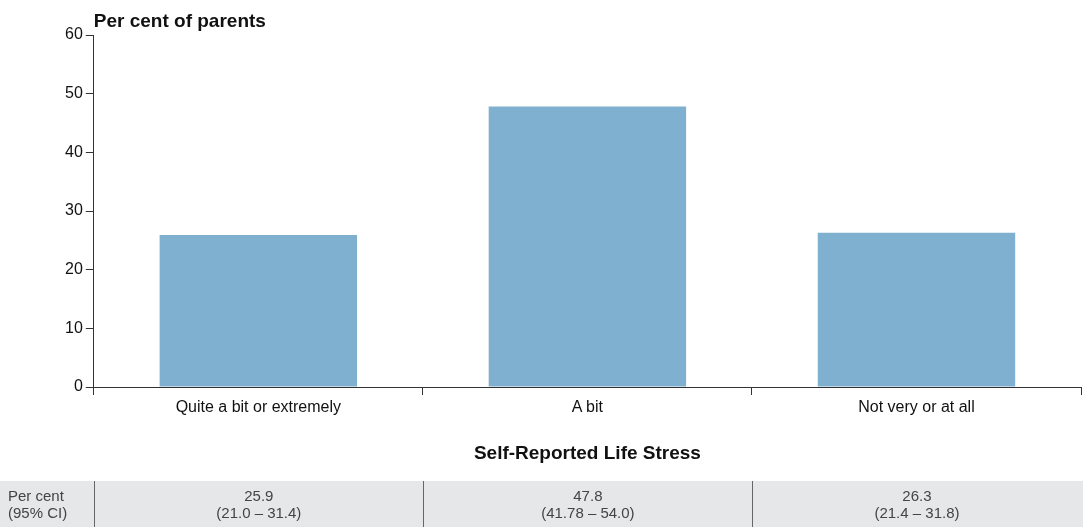 This screenshot has height=527, width=1083. What do you see at coordinates (74, 34) in the screenshot?
I see `y-tick-label: 60` at bounding box center [74, 34].